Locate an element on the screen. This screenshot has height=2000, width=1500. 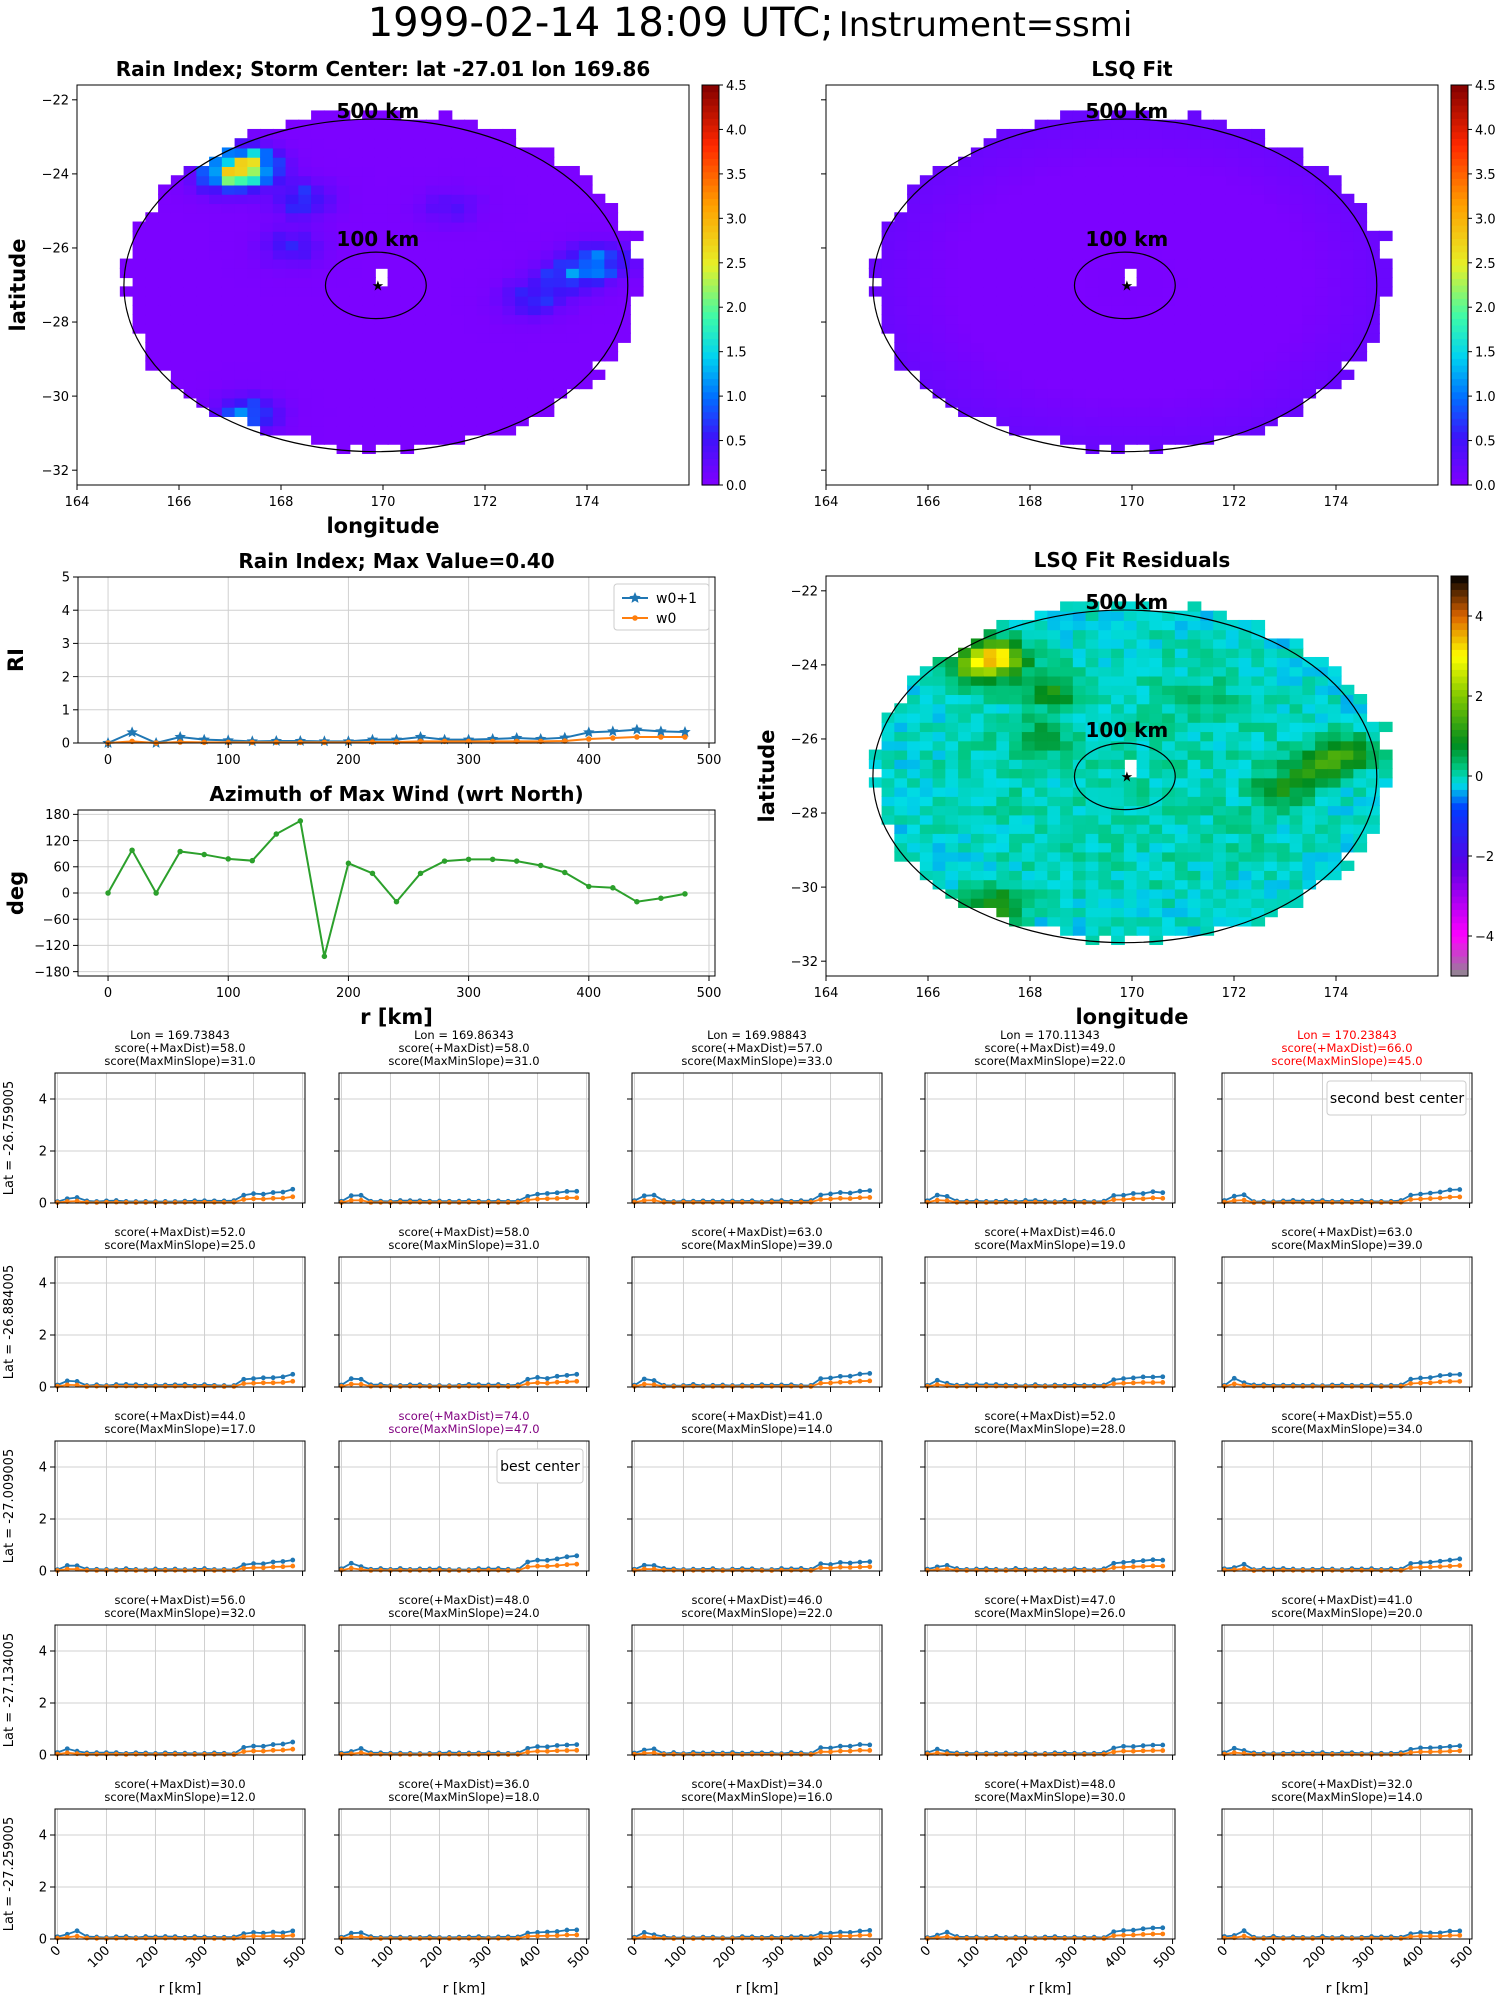
lsq_residuals_map-y-tick-label: −30 is located at coordinates (804, 888).